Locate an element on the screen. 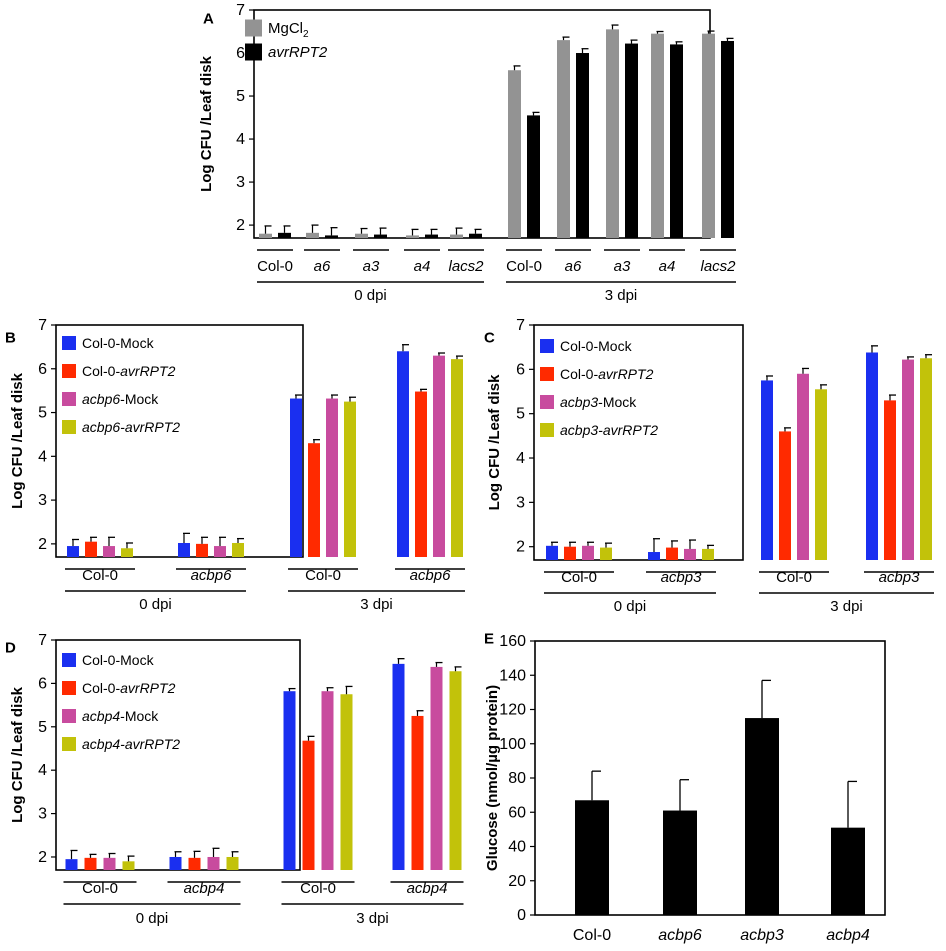  legend-label-text: MgCl is located at coordinates (285, 28).